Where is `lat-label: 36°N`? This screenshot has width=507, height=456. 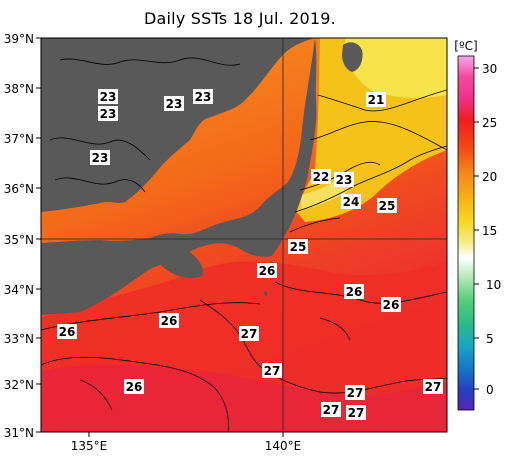 lat-label: 36°N is located at coordinates (19, 189).